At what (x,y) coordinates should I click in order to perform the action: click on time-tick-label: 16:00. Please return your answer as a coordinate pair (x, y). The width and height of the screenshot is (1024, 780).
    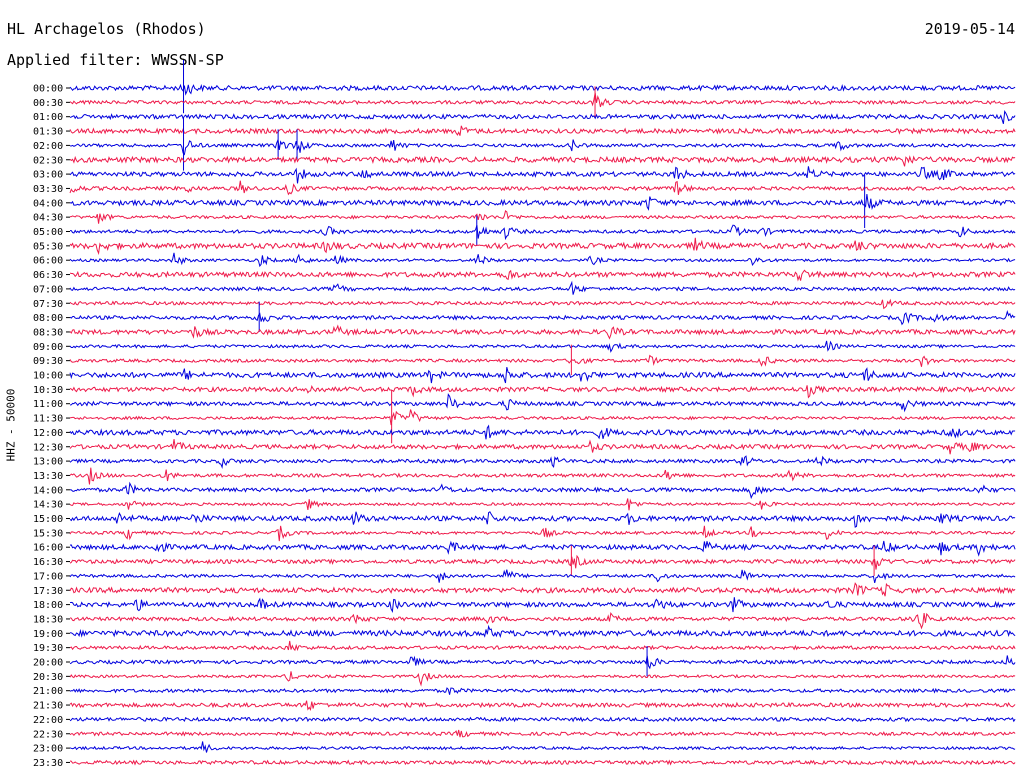
    Looking at the image, I should click on (48, 548).